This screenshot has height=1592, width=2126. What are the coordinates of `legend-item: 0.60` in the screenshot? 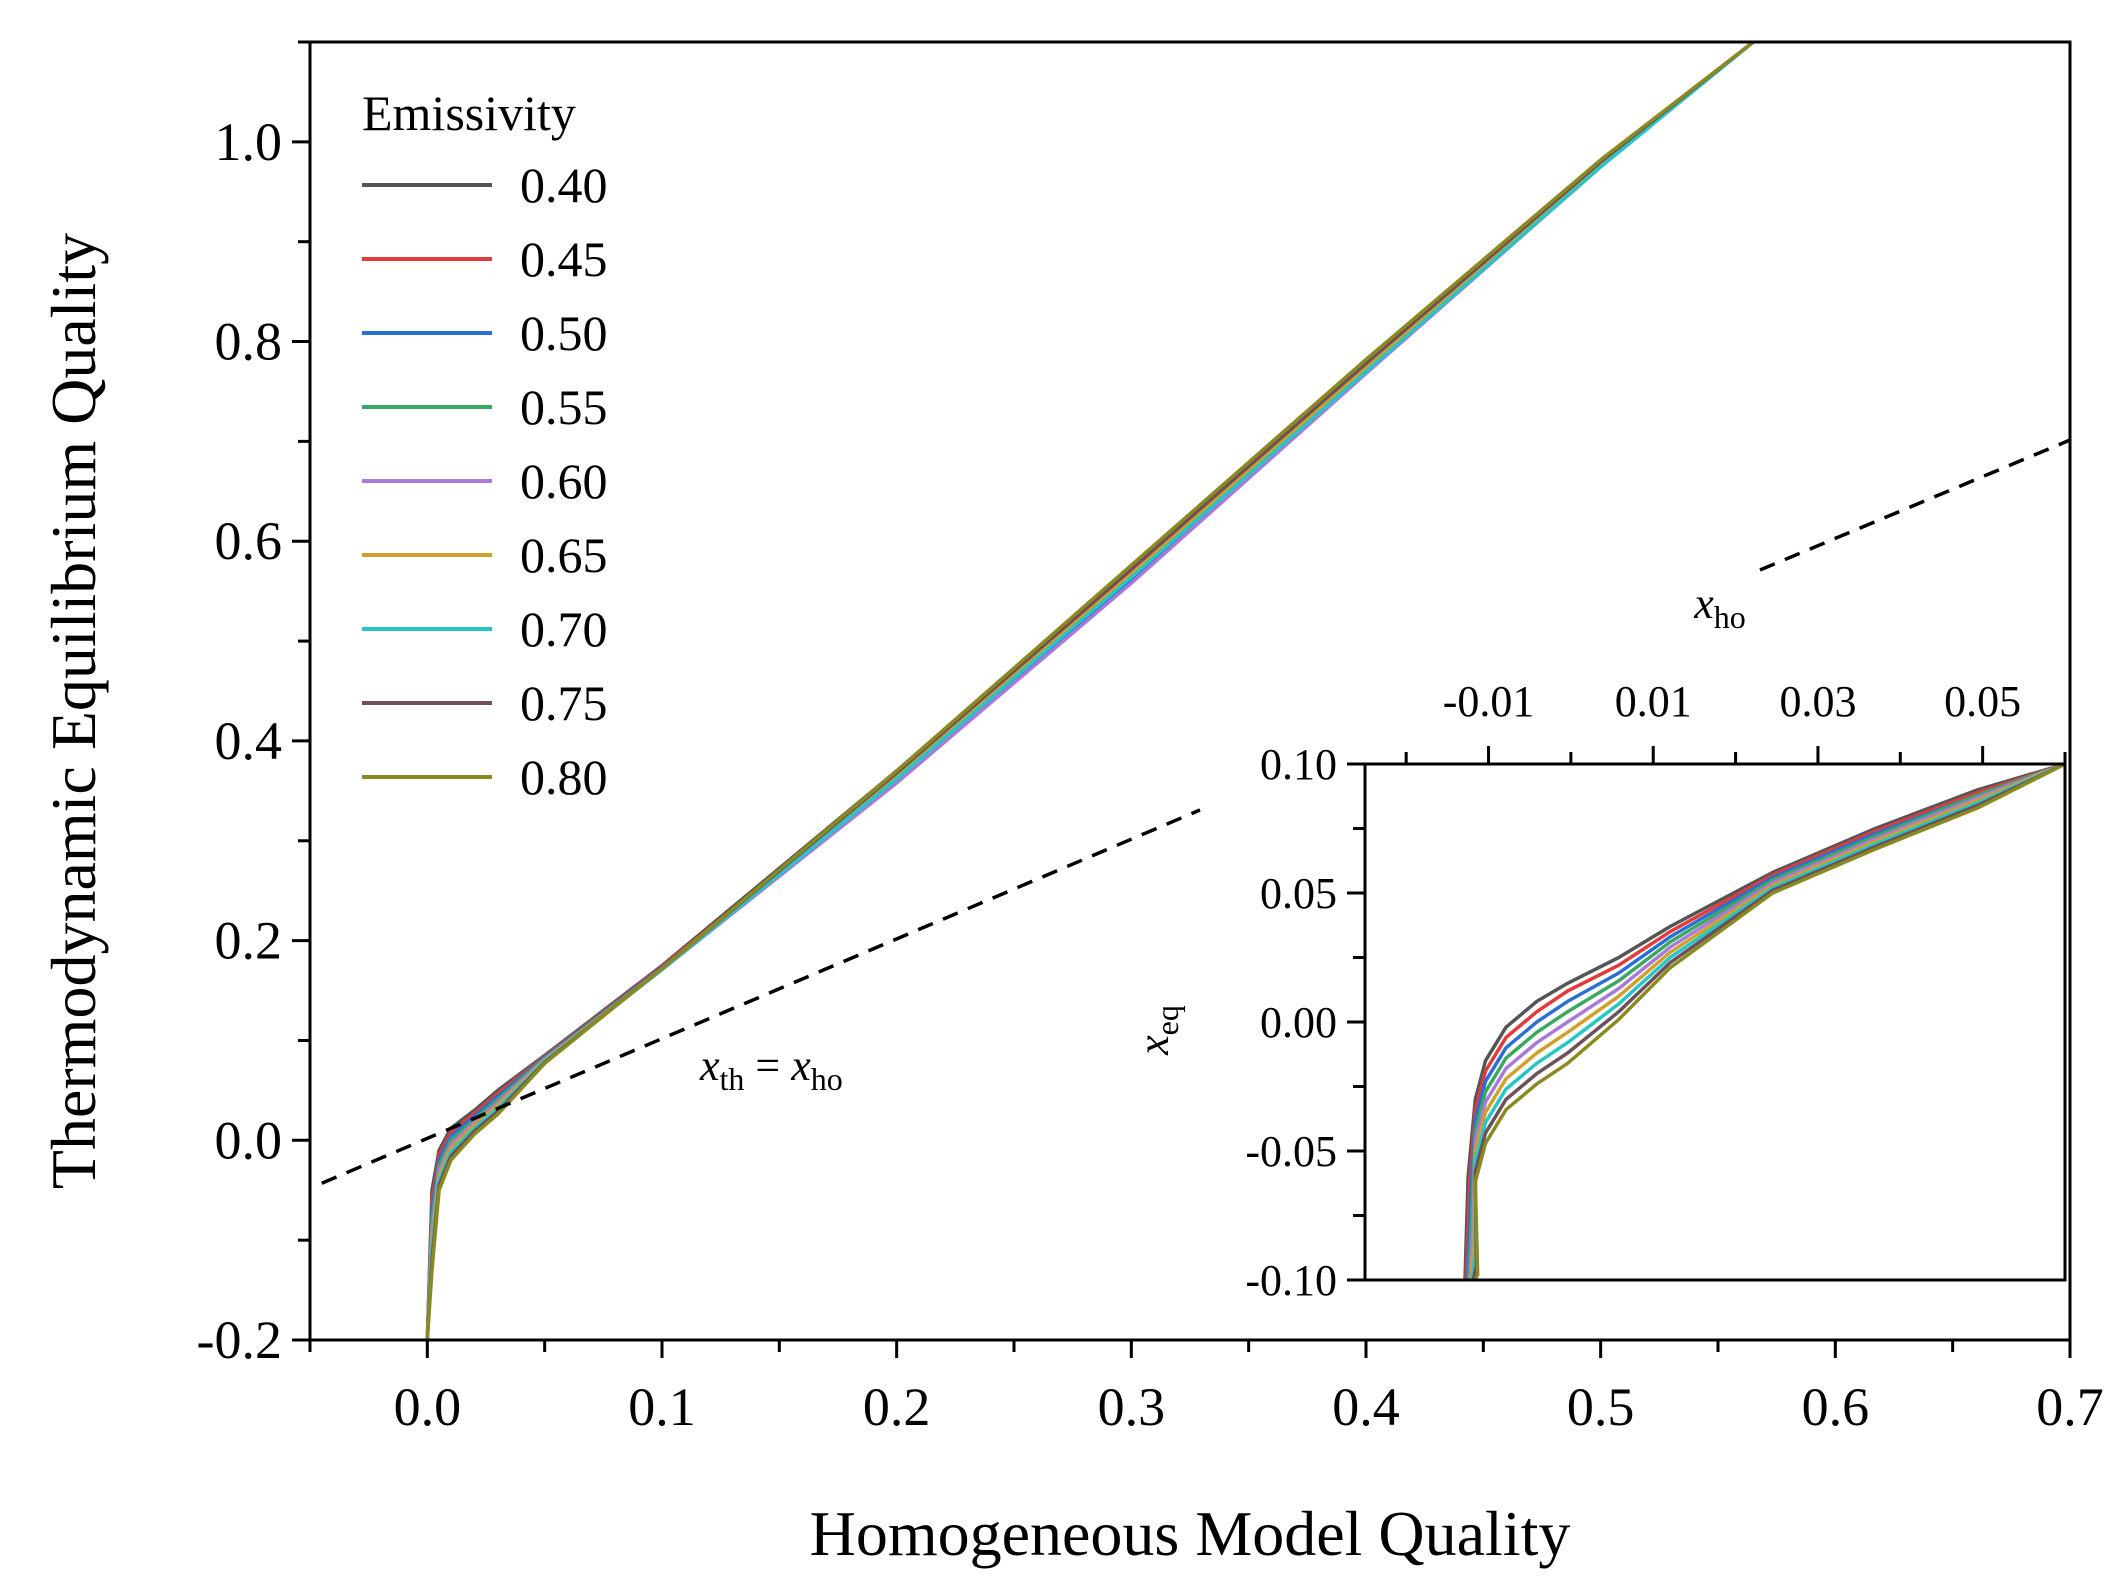 It's located at (485, 481).